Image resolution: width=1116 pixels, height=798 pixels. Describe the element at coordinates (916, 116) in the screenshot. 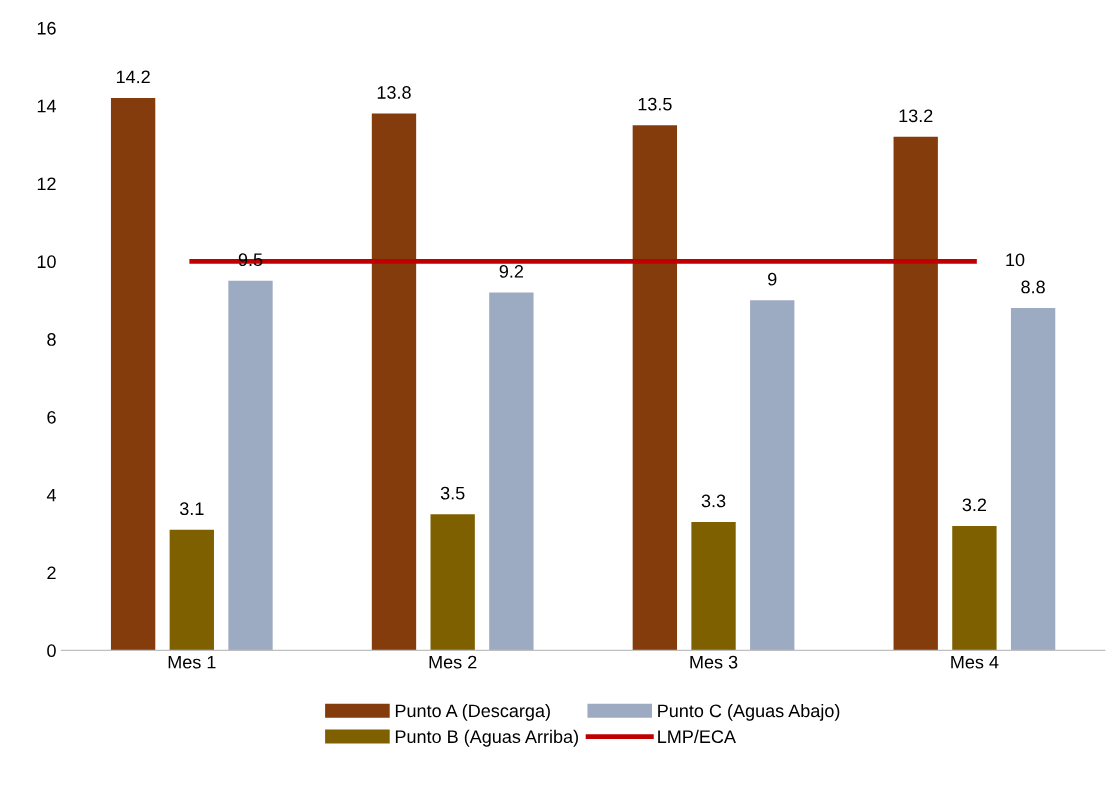

I see `data-label: 13.2` at that location.